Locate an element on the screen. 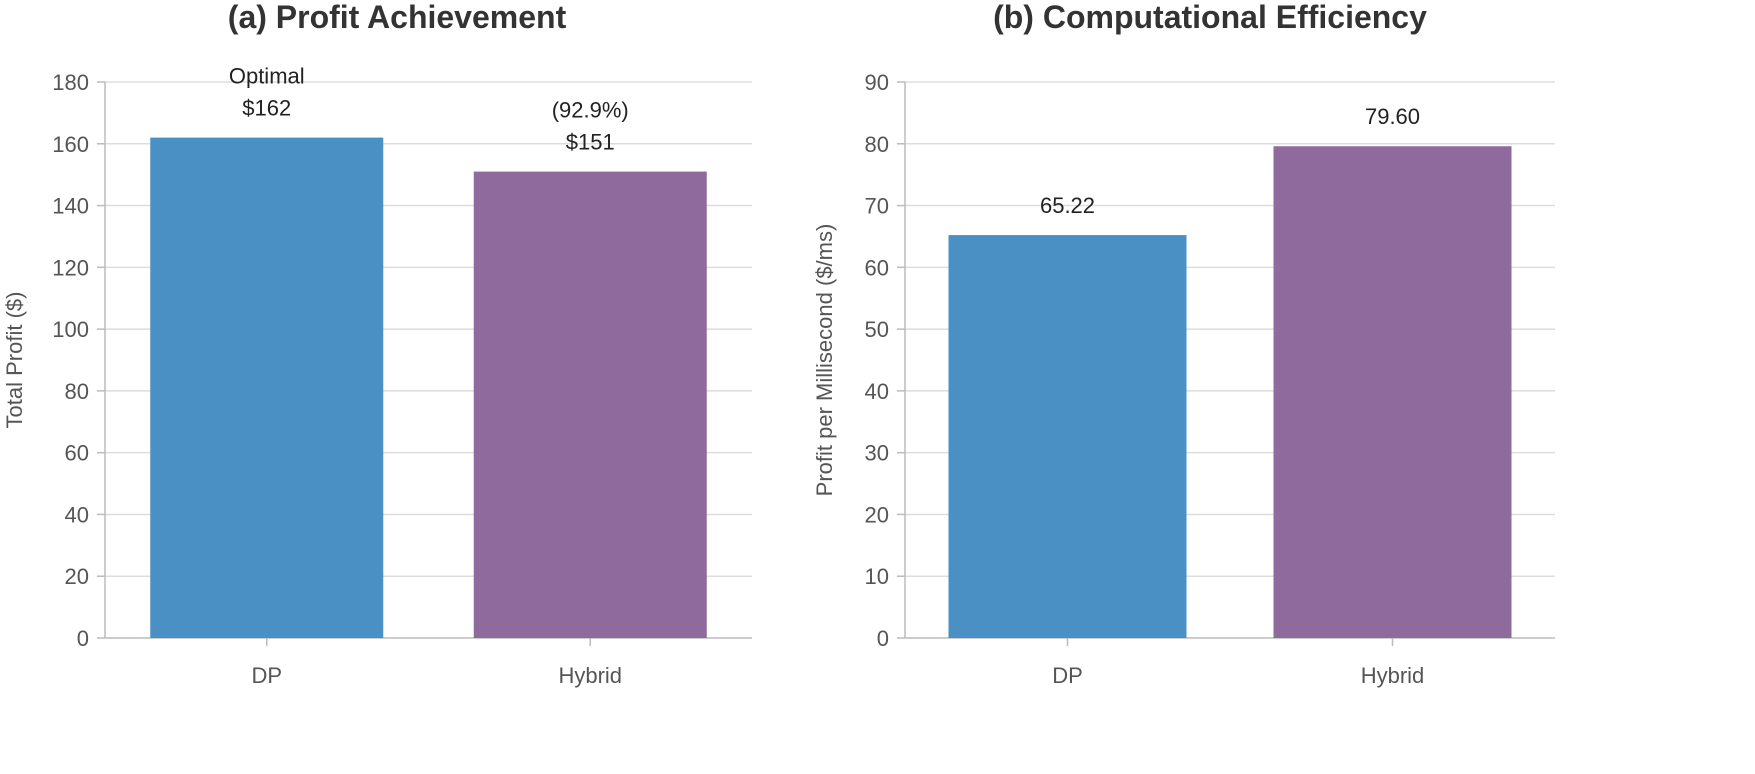 The width and height of the screenshot is (1755, 774). y-tick-label: 120 is located at coordinates (70, 267).